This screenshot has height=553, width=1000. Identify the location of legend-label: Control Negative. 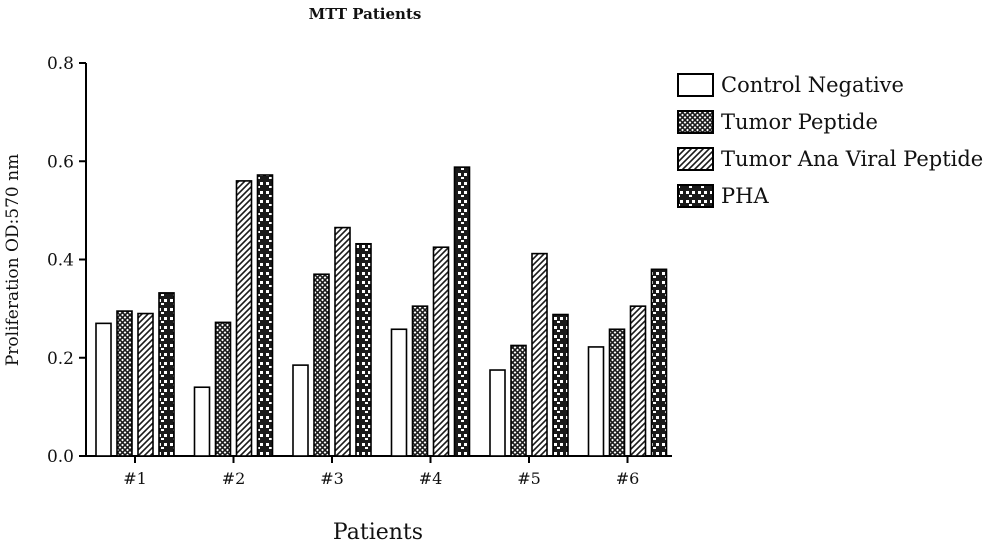
(812, 85).